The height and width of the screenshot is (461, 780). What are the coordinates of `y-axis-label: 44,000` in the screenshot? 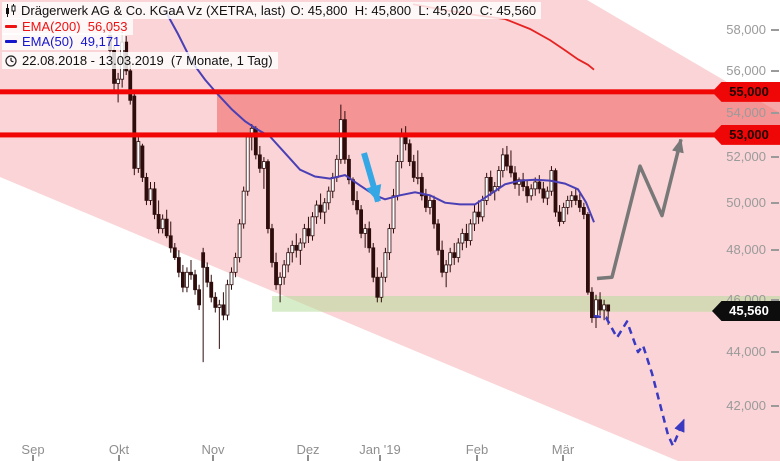 It's located at (746, 351).